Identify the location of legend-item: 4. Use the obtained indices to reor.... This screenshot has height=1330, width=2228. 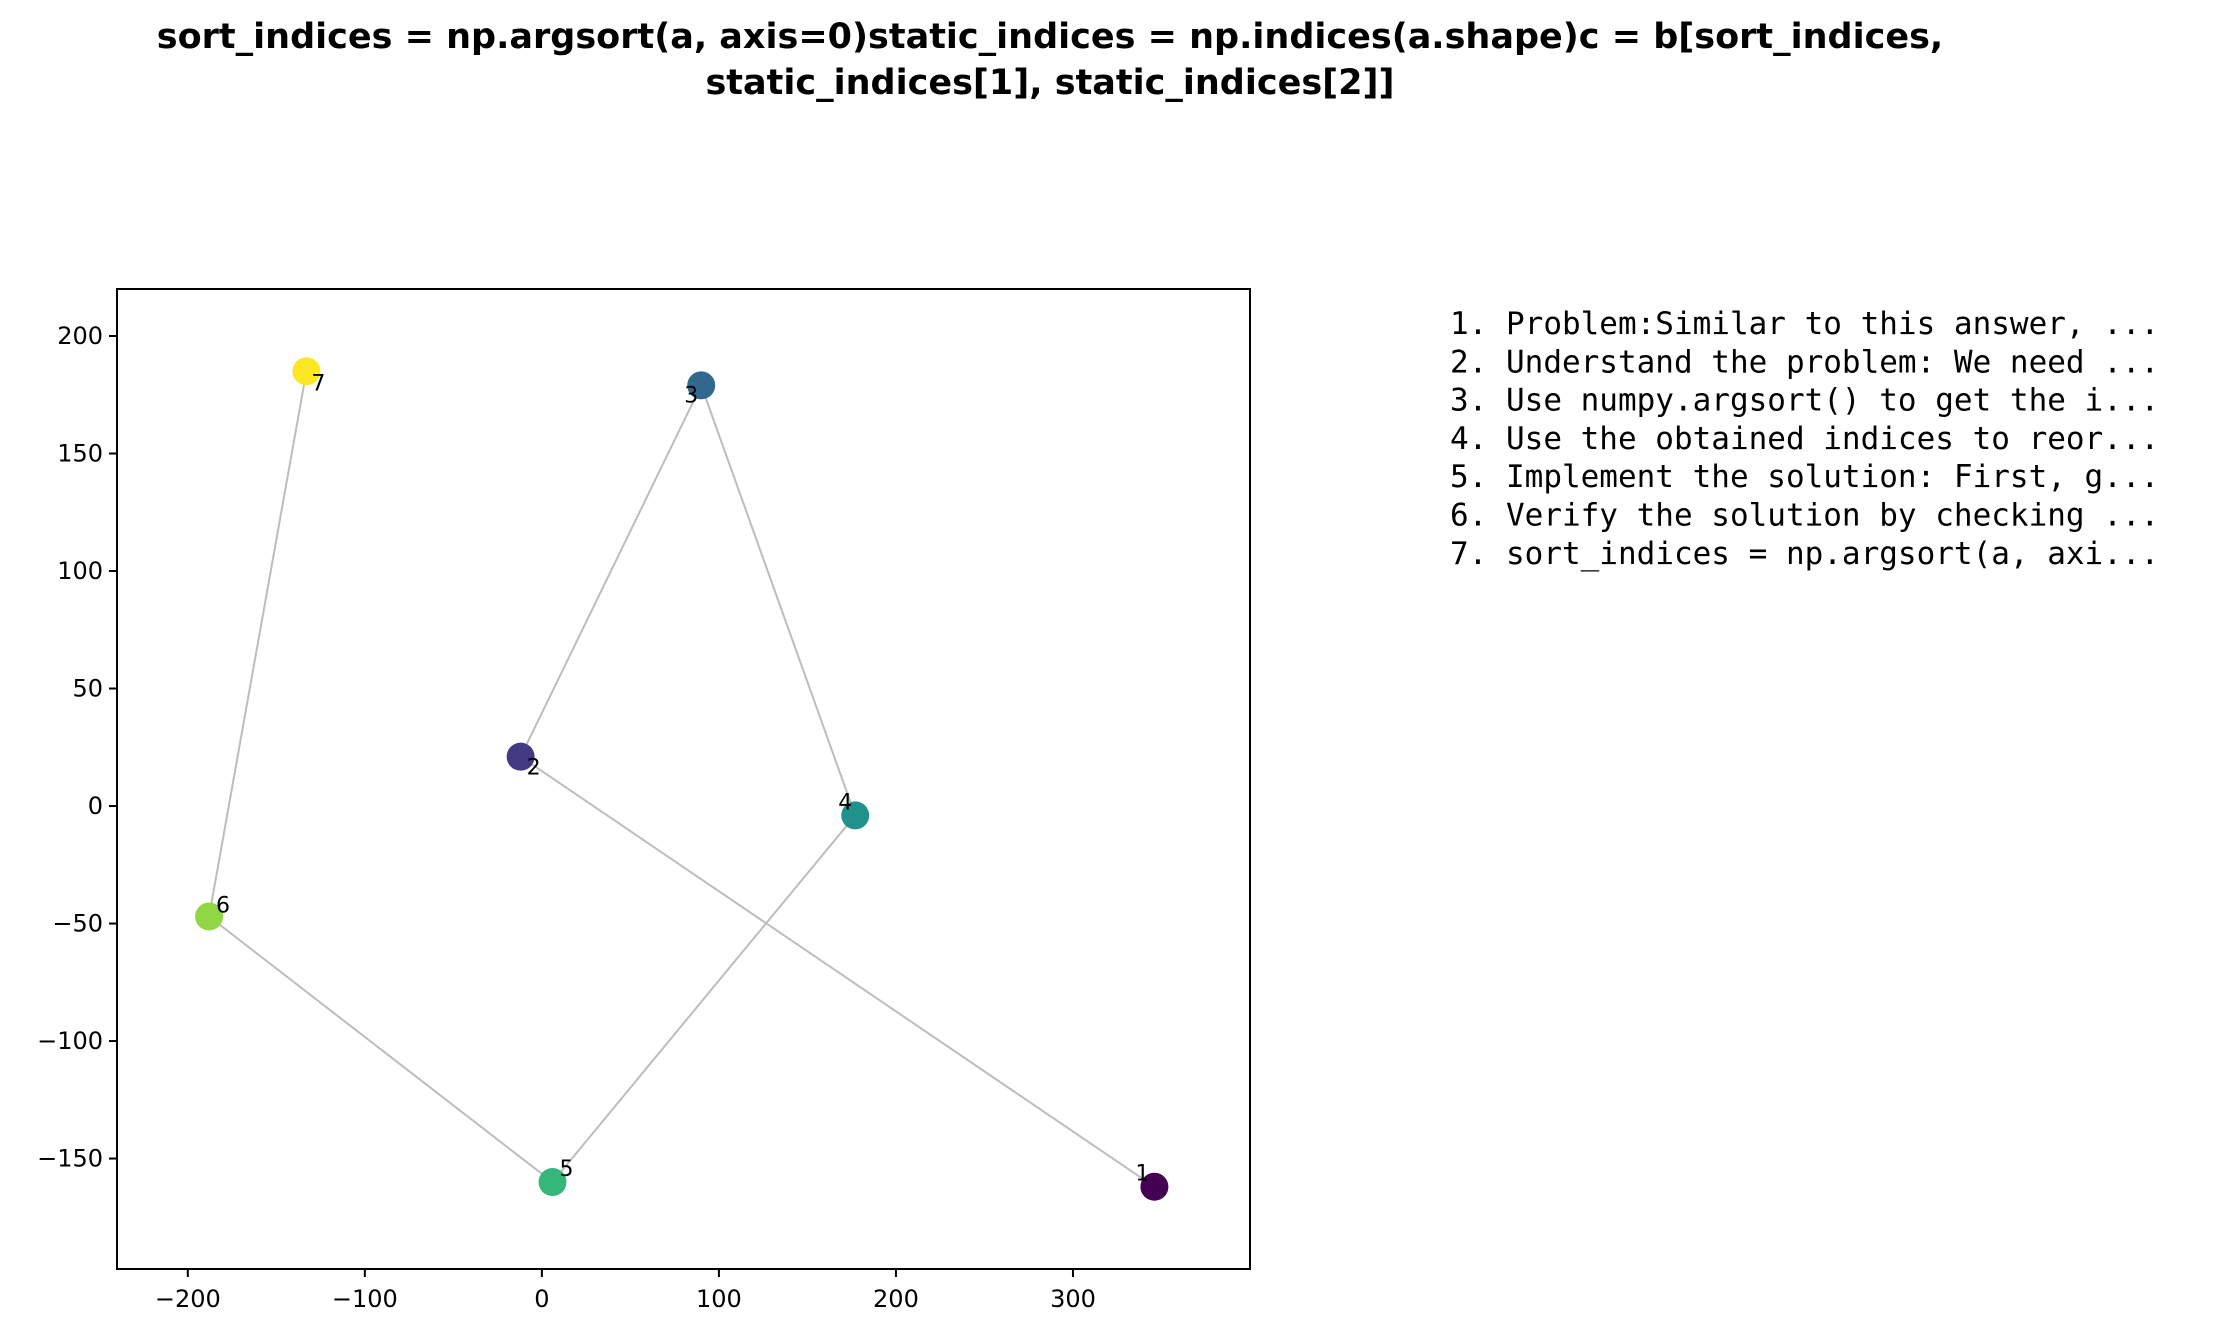
(1804, 439).